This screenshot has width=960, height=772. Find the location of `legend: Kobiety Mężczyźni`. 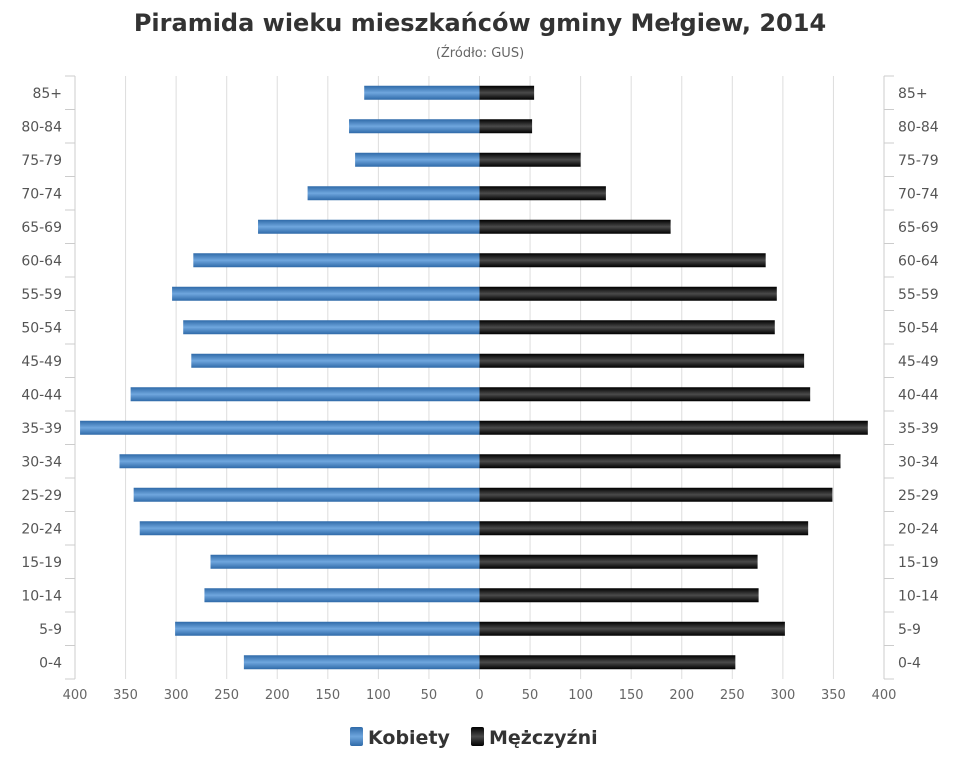

legend: Kobiety Mężczyźni is located at coordinates (474, 738).